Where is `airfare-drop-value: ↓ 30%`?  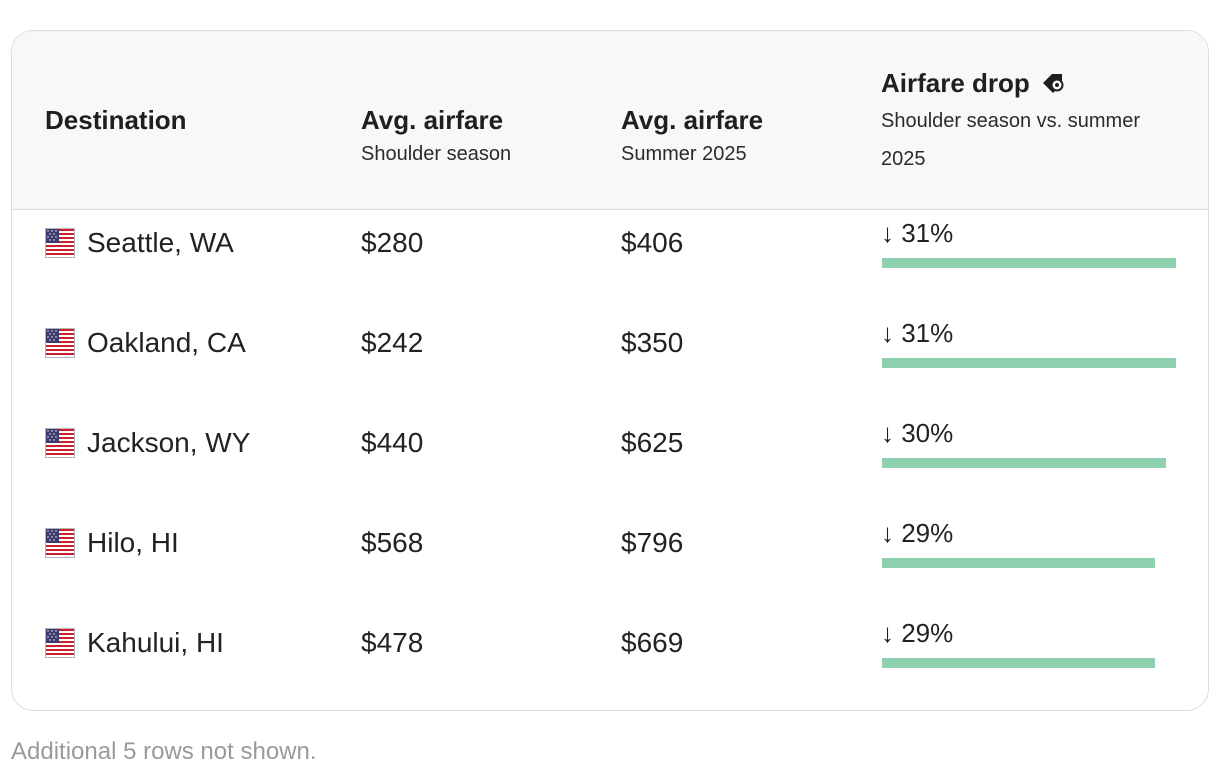 airfare-drop-value: ↓ 30% is located at coordinates (917, 433).